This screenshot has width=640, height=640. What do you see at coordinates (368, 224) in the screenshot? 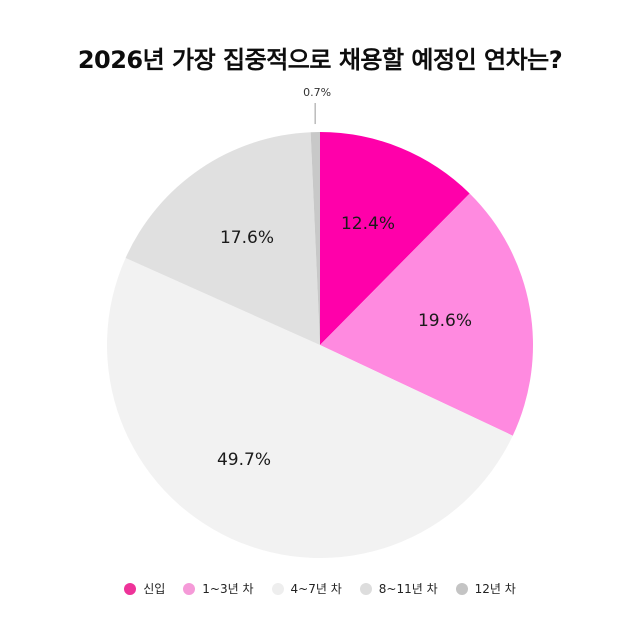
I see `slice-value-label: 12.4%` at bounding box center [368, 224].